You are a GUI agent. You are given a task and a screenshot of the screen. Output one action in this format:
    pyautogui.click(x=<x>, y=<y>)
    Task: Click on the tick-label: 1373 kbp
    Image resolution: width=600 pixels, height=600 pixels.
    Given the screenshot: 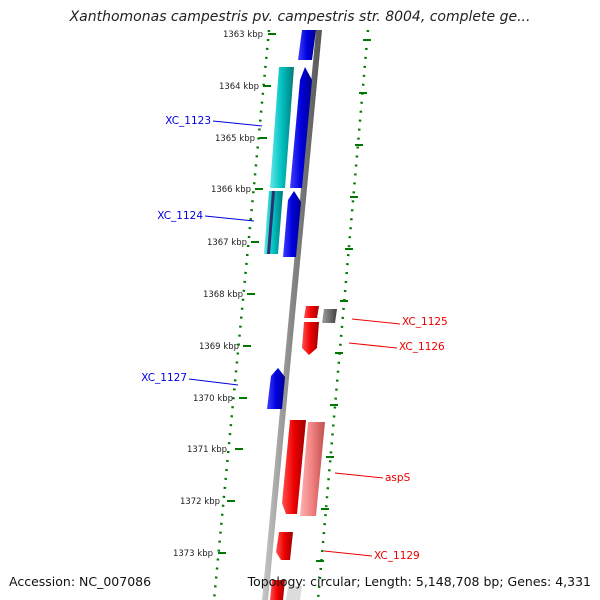 What is the action you would take?
    pyautogui.click(x=193, y=554)
    